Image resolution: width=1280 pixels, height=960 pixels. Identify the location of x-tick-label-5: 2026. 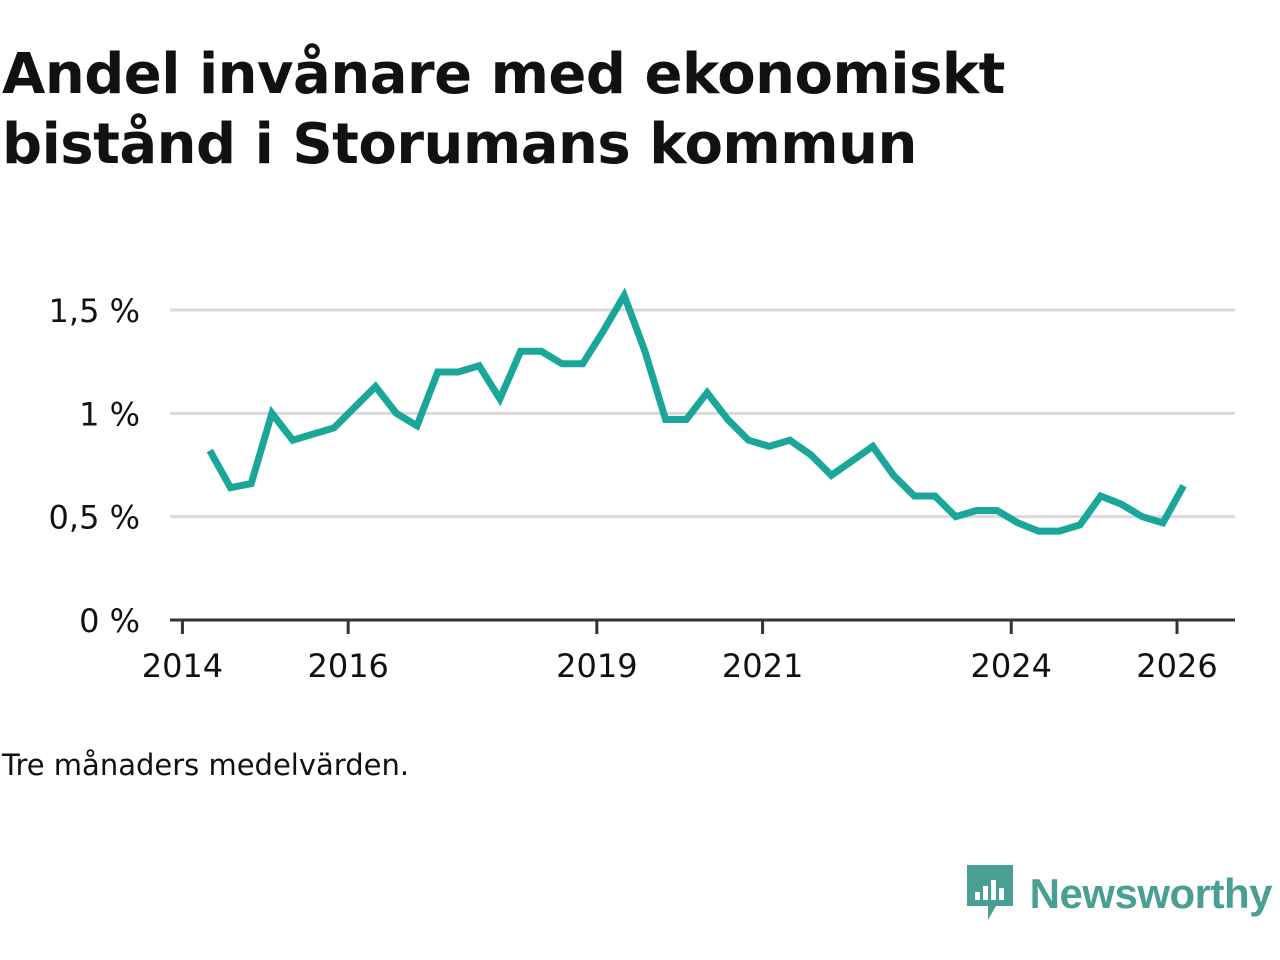
(1176, 666).